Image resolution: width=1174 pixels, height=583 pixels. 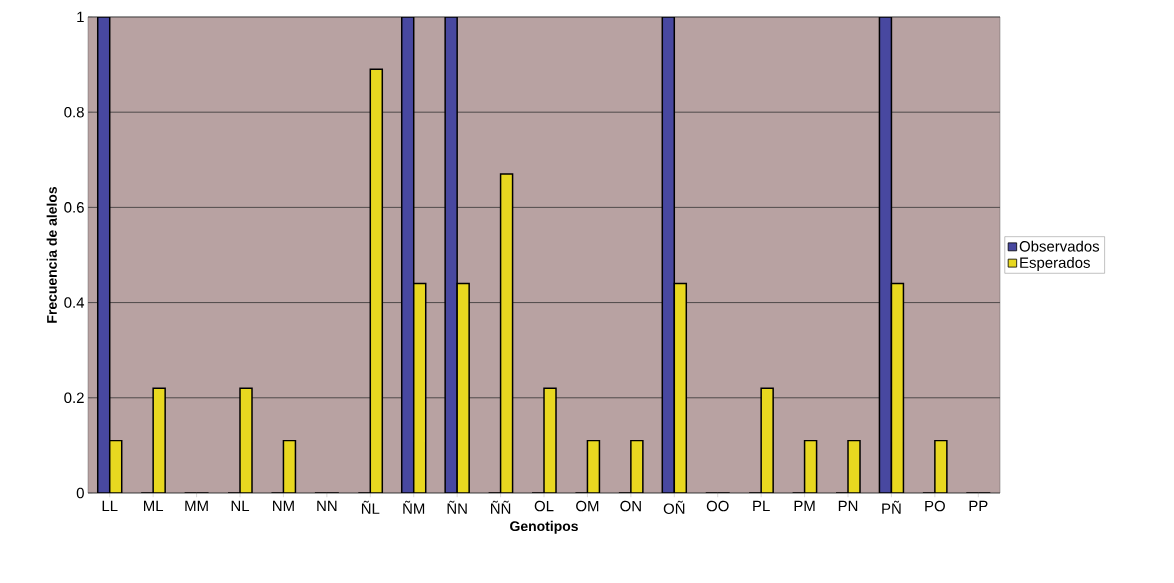 I want to click on x-tick-label: PN, so click(x=848, y=506).